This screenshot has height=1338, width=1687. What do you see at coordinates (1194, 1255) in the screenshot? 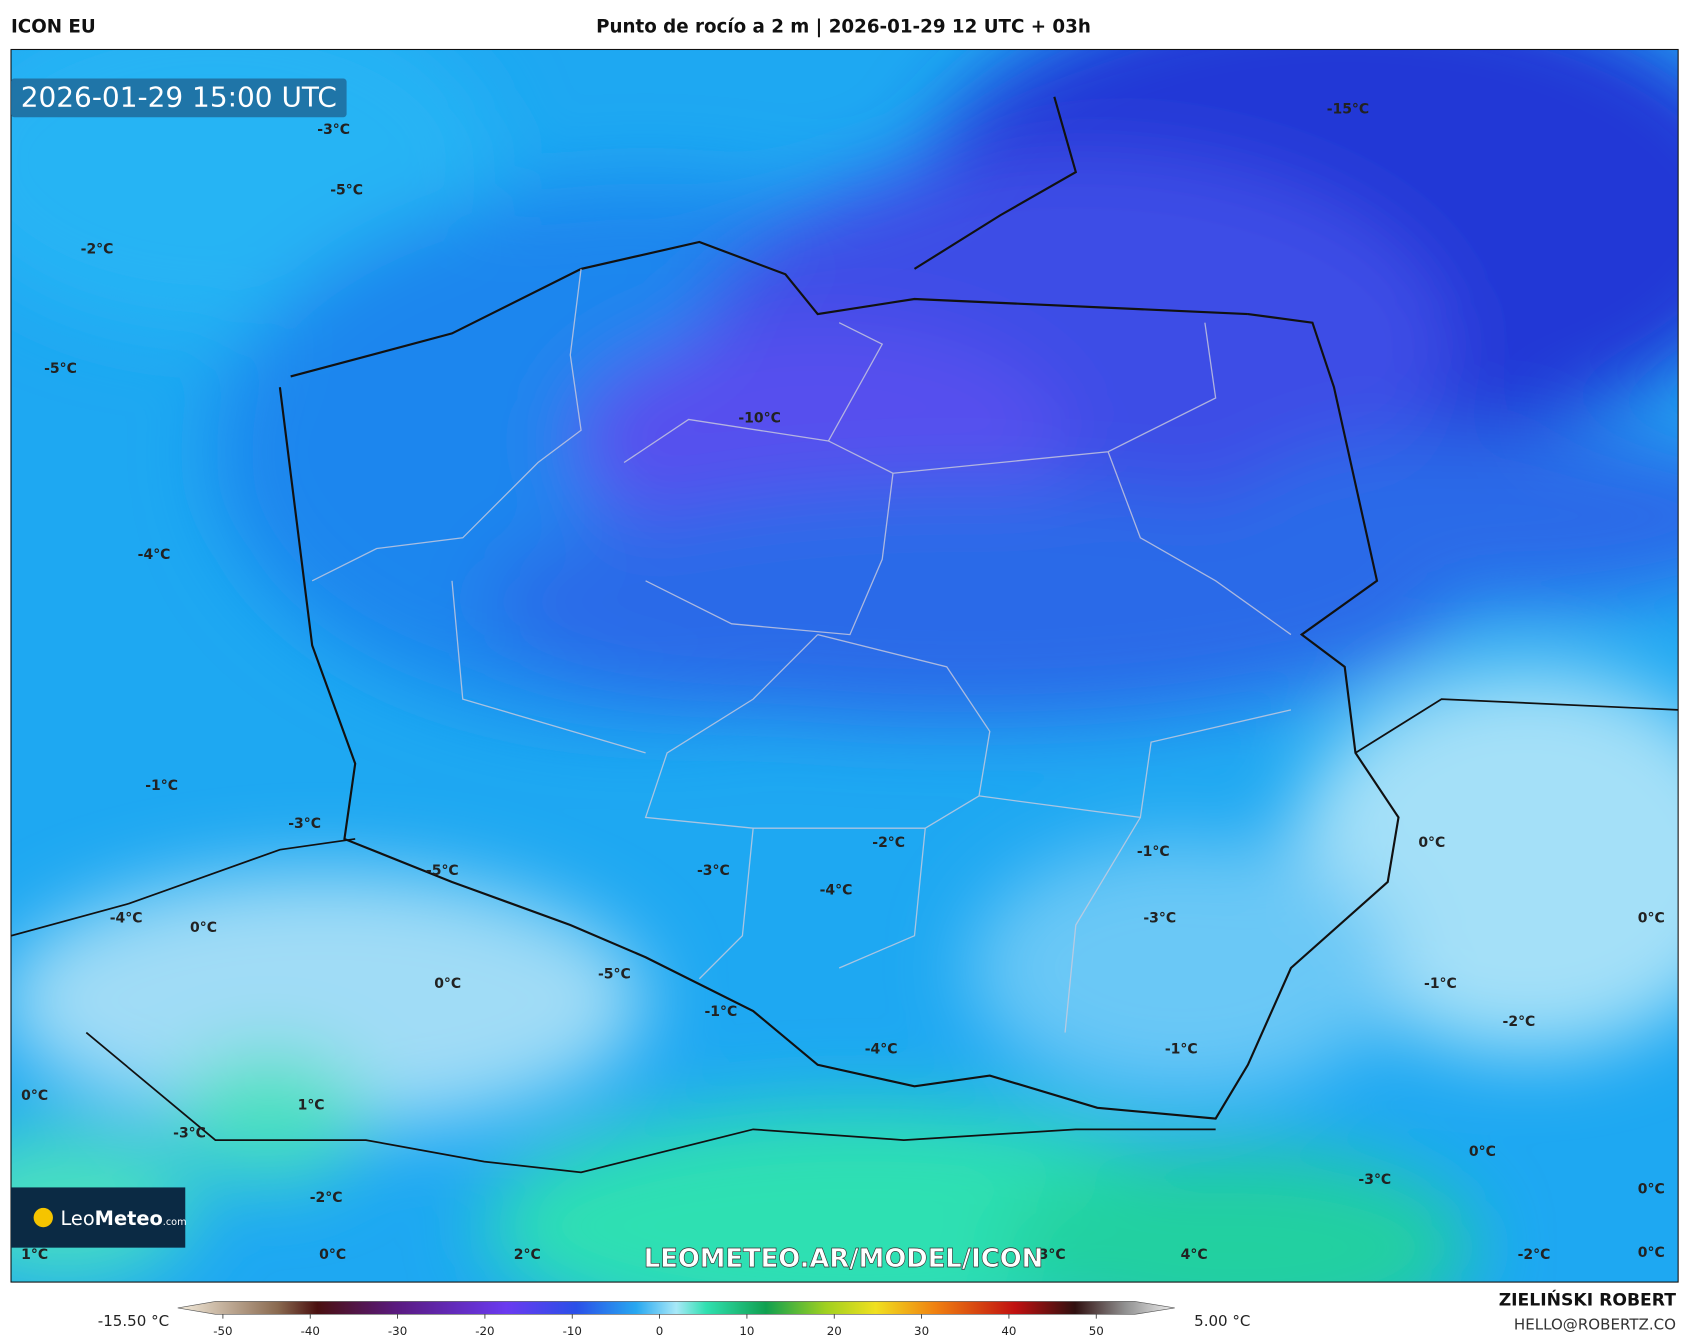
I see `contour-label: 4°C` at bounding box center [1194, 1255].